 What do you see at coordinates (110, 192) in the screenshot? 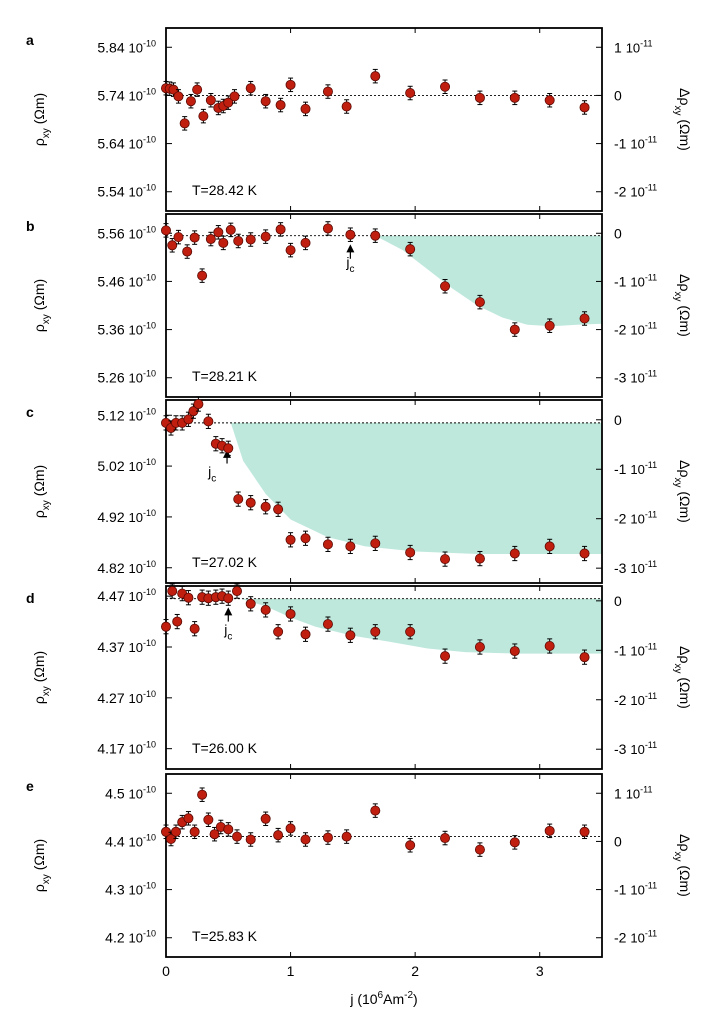
I see `text-part: 5.54` at bounding box center [110, 192].